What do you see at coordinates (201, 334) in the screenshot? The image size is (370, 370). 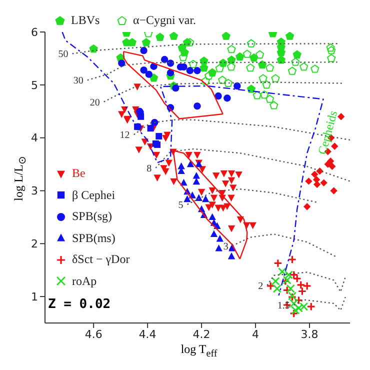 I see `x-tick-label: 4.2` at bounding box center [201, 334].